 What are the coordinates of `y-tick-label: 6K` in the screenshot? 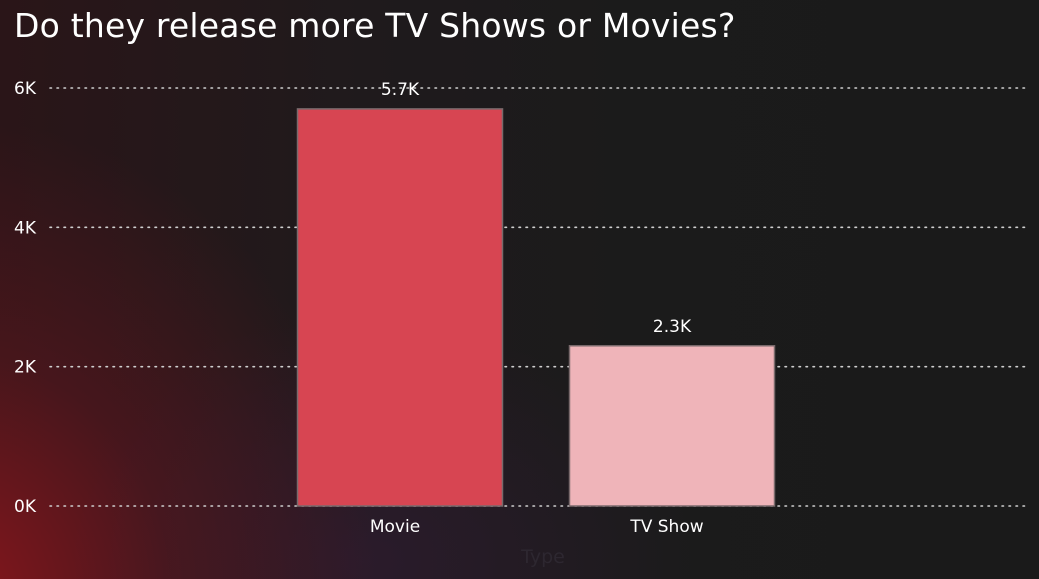 It's located at (25, 89).